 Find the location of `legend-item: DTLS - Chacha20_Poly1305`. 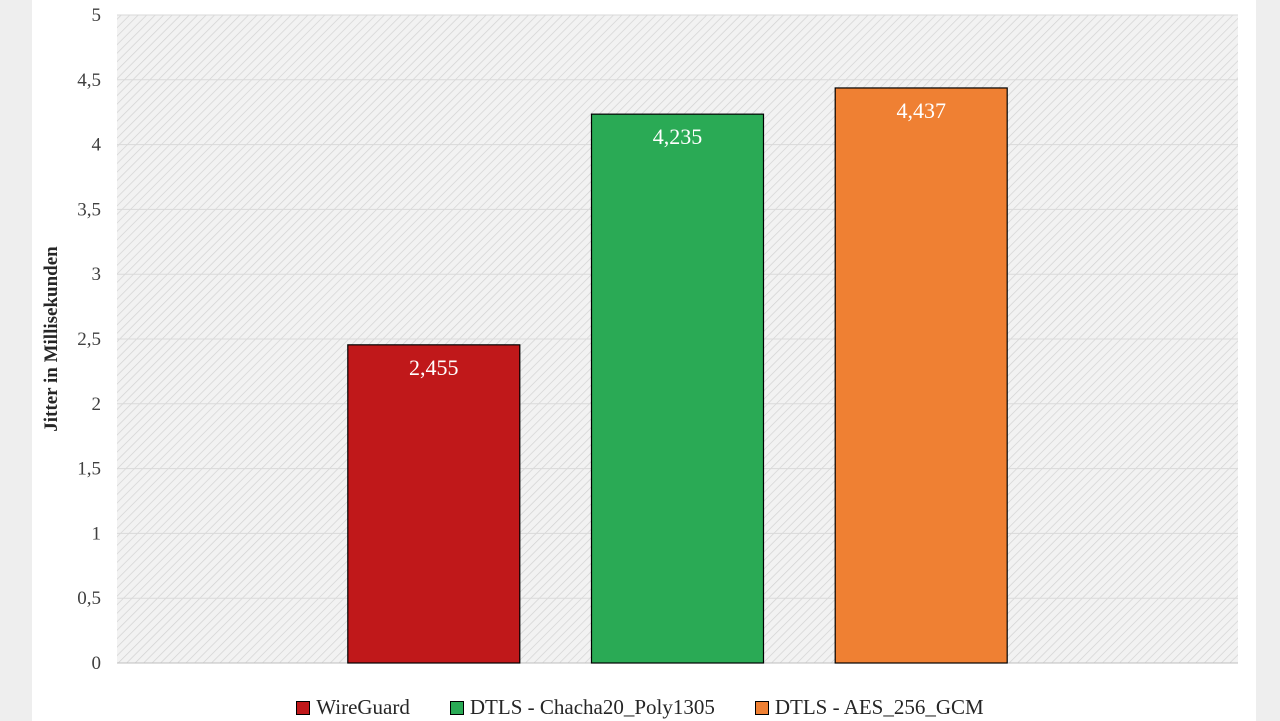

legend-item: DTLS - Chacha20_Poly1305 is located at coordinates (582, 707).